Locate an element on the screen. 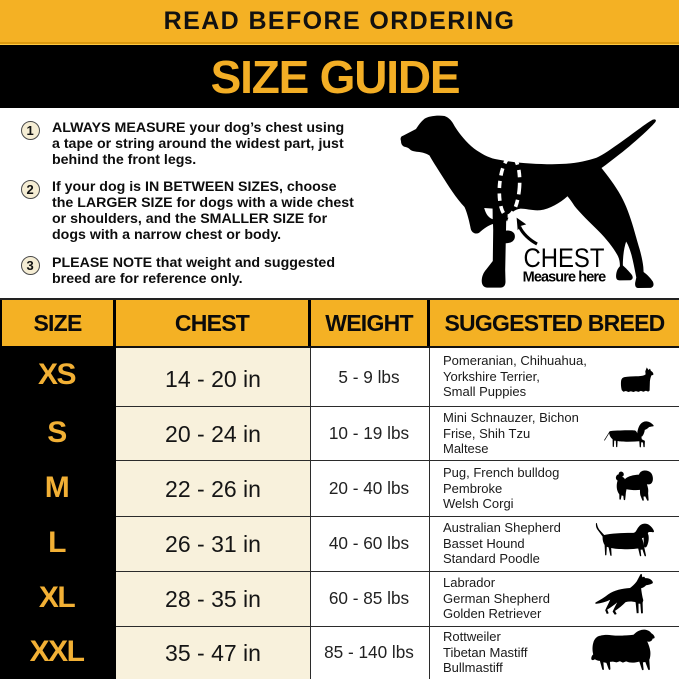 This screenshot has width=679, height=679. svg-text: CHEST is located at coordinates (564, 259).